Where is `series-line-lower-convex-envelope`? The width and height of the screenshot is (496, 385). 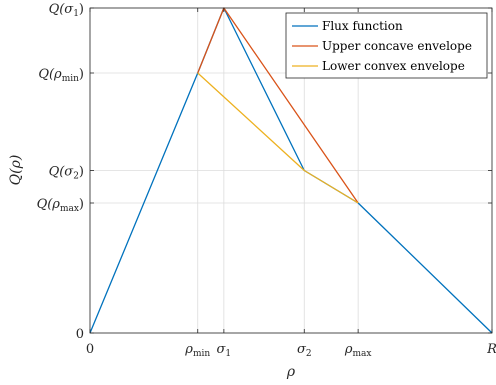 series-line-lower-convex-envelope is located at coordinates (278, 138).